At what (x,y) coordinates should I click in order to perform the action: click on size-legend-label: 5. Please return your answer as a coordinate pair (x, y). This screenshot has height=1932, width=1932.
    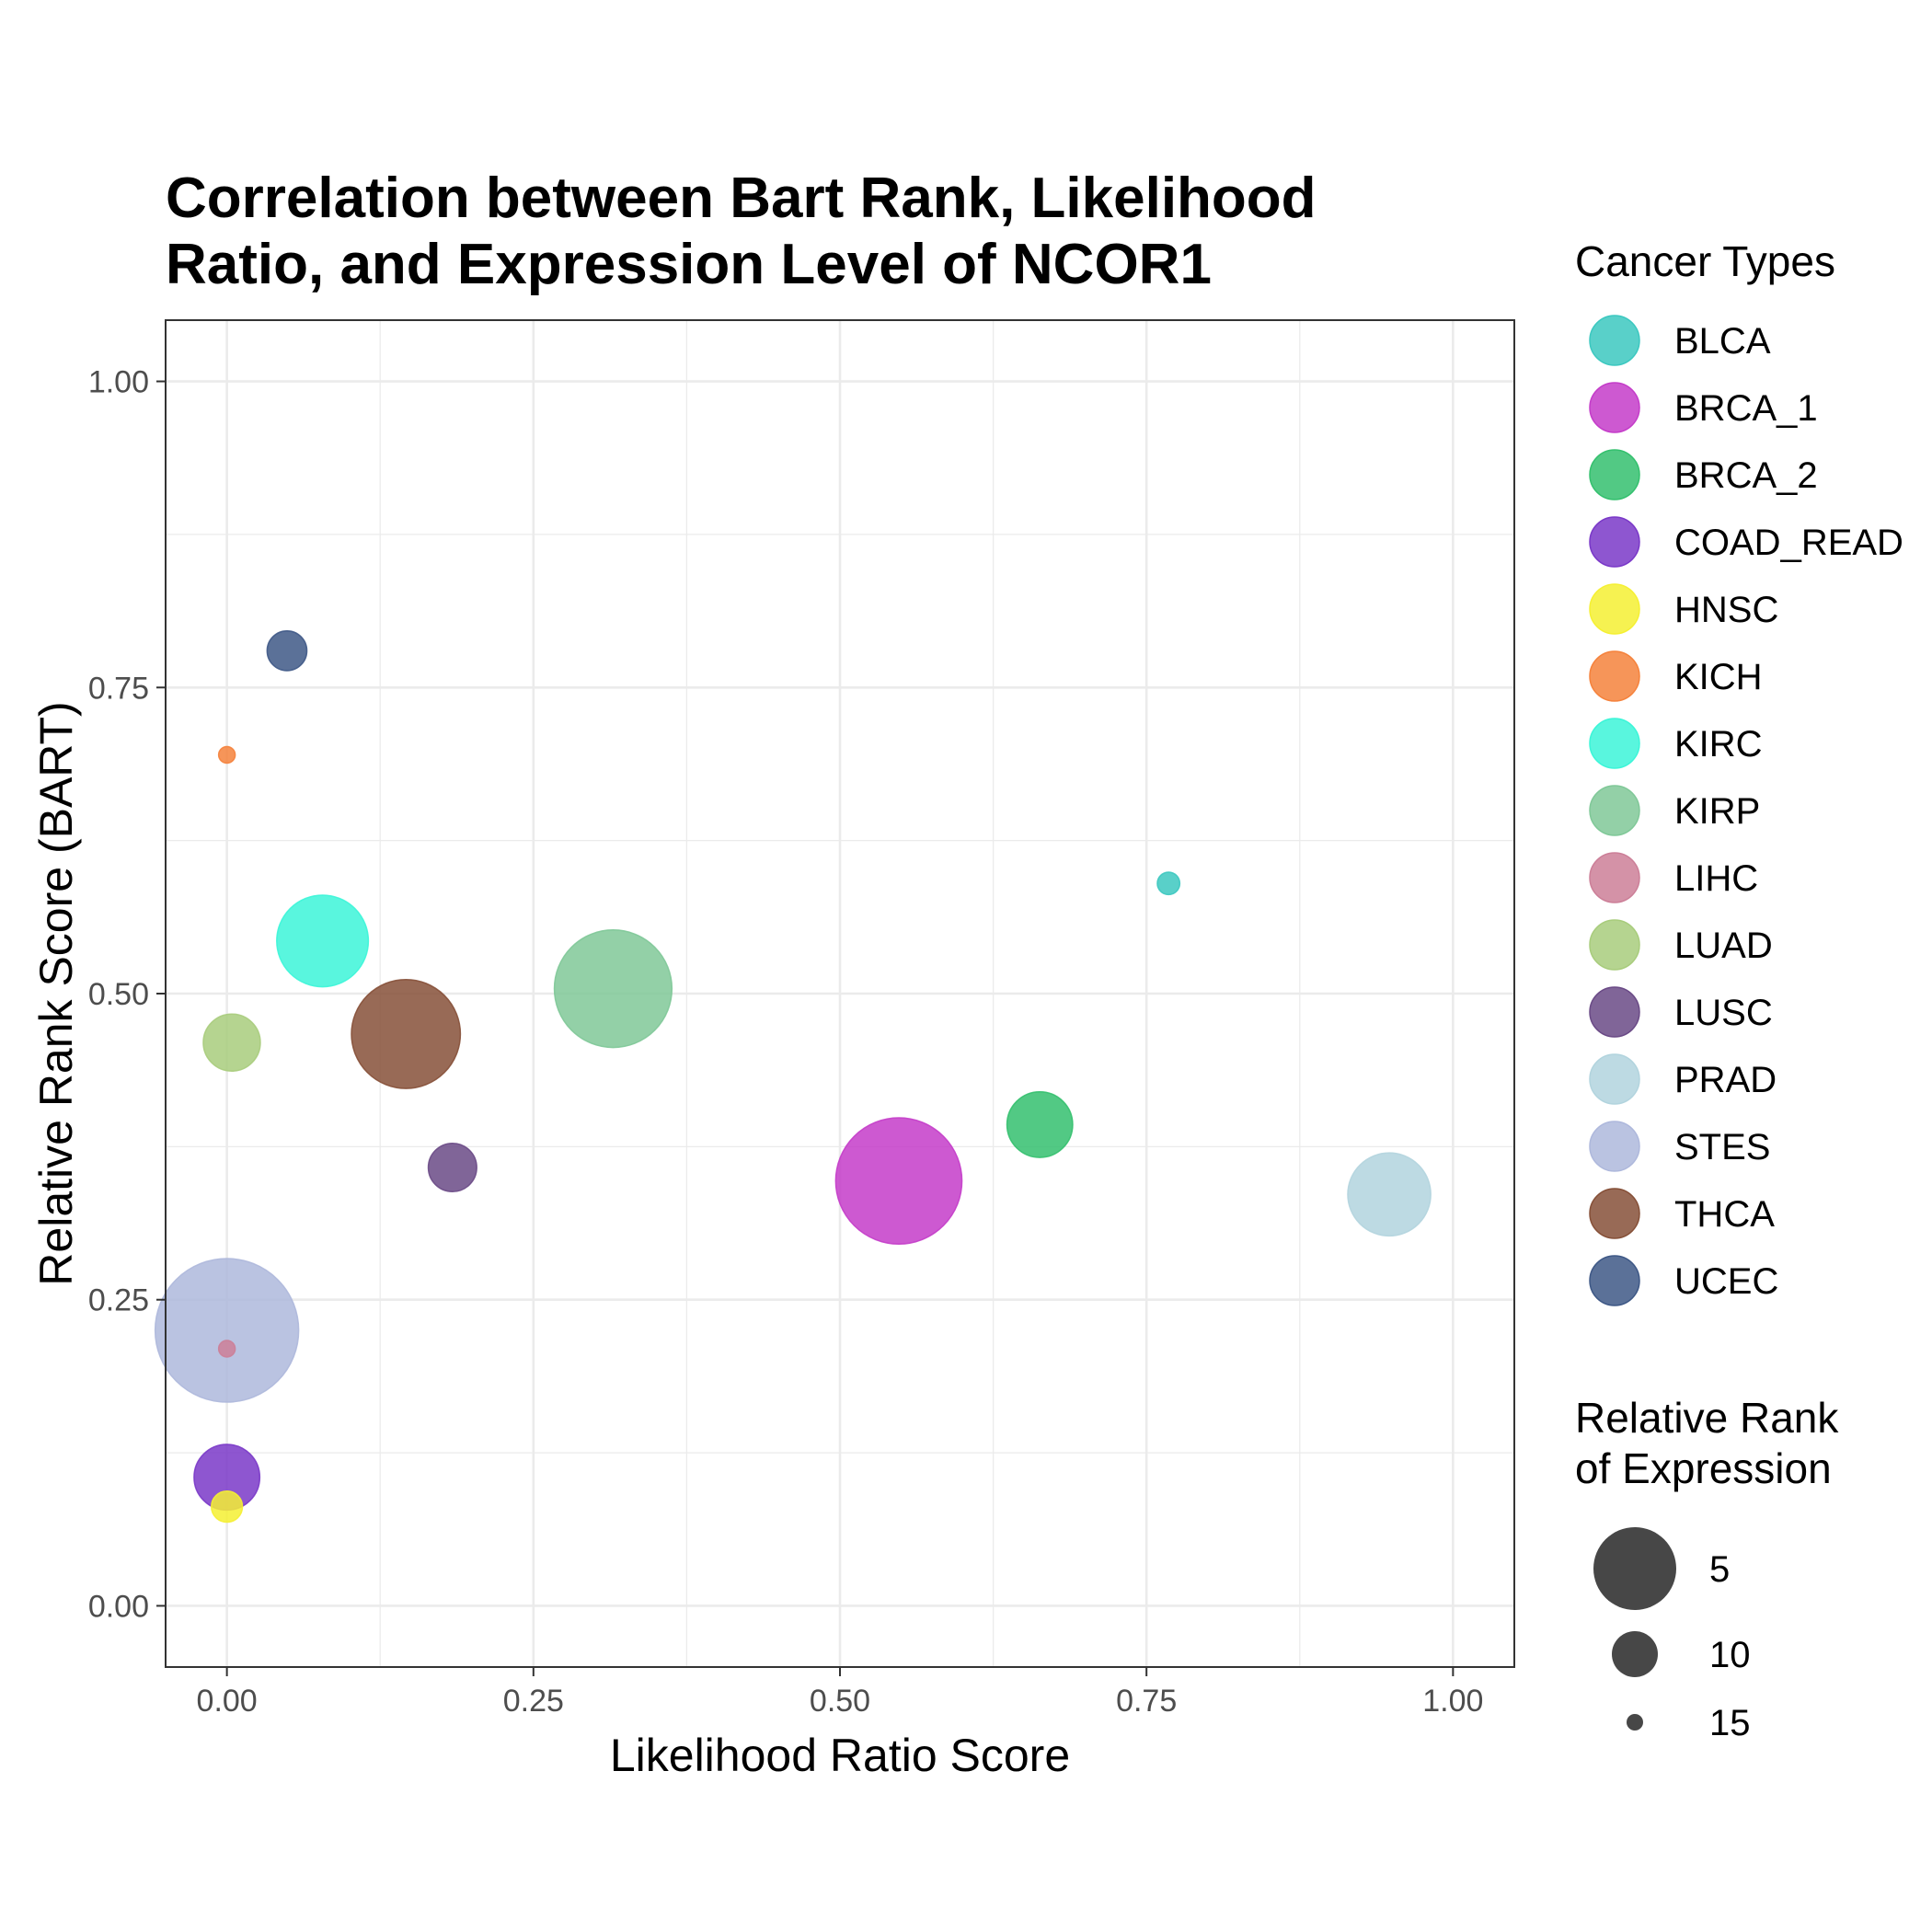
    Looking at the image, I should click on (1719, 1569).